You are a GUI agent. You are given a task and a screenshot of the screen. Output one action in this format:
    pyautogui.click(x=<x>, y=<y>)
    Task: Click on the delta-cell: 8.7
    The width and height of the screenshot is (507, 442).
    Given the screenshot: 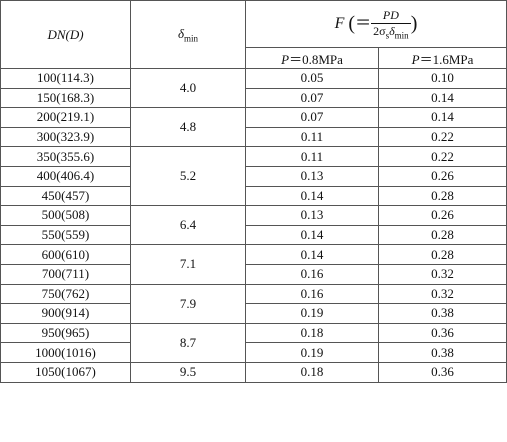 What is the action you would take?
    pyautogui.click(x=188, y=342)
    